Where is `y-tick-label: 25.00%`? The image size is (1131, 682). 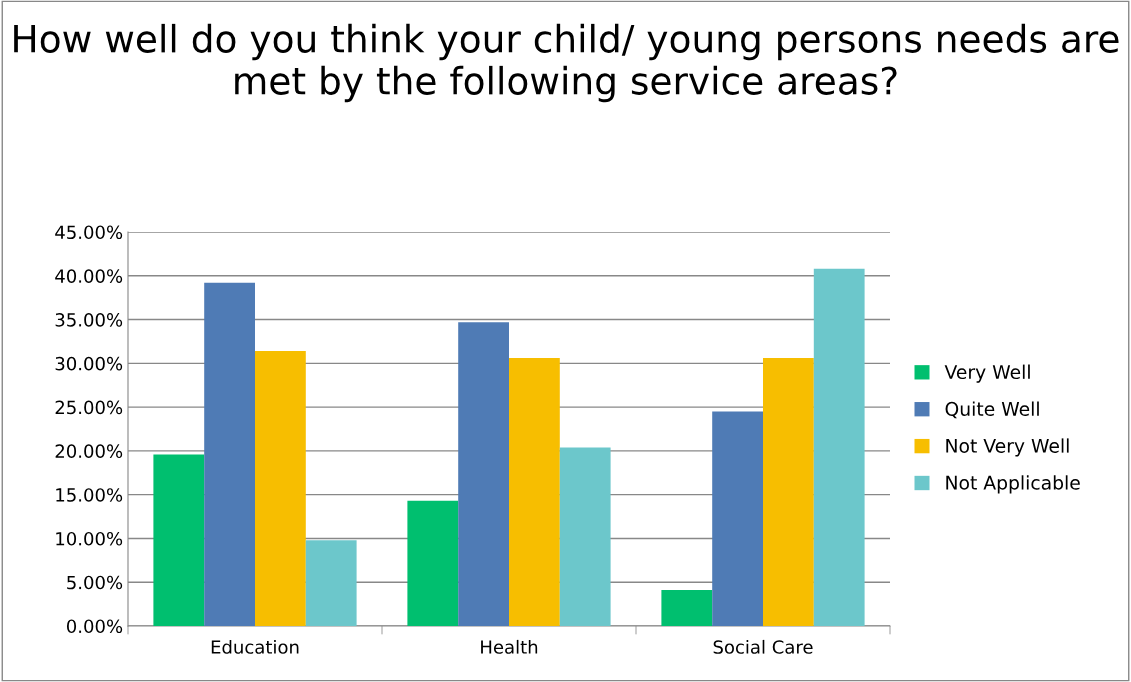
y-tick-label: 25.00% is located at coordinates (89, 407).